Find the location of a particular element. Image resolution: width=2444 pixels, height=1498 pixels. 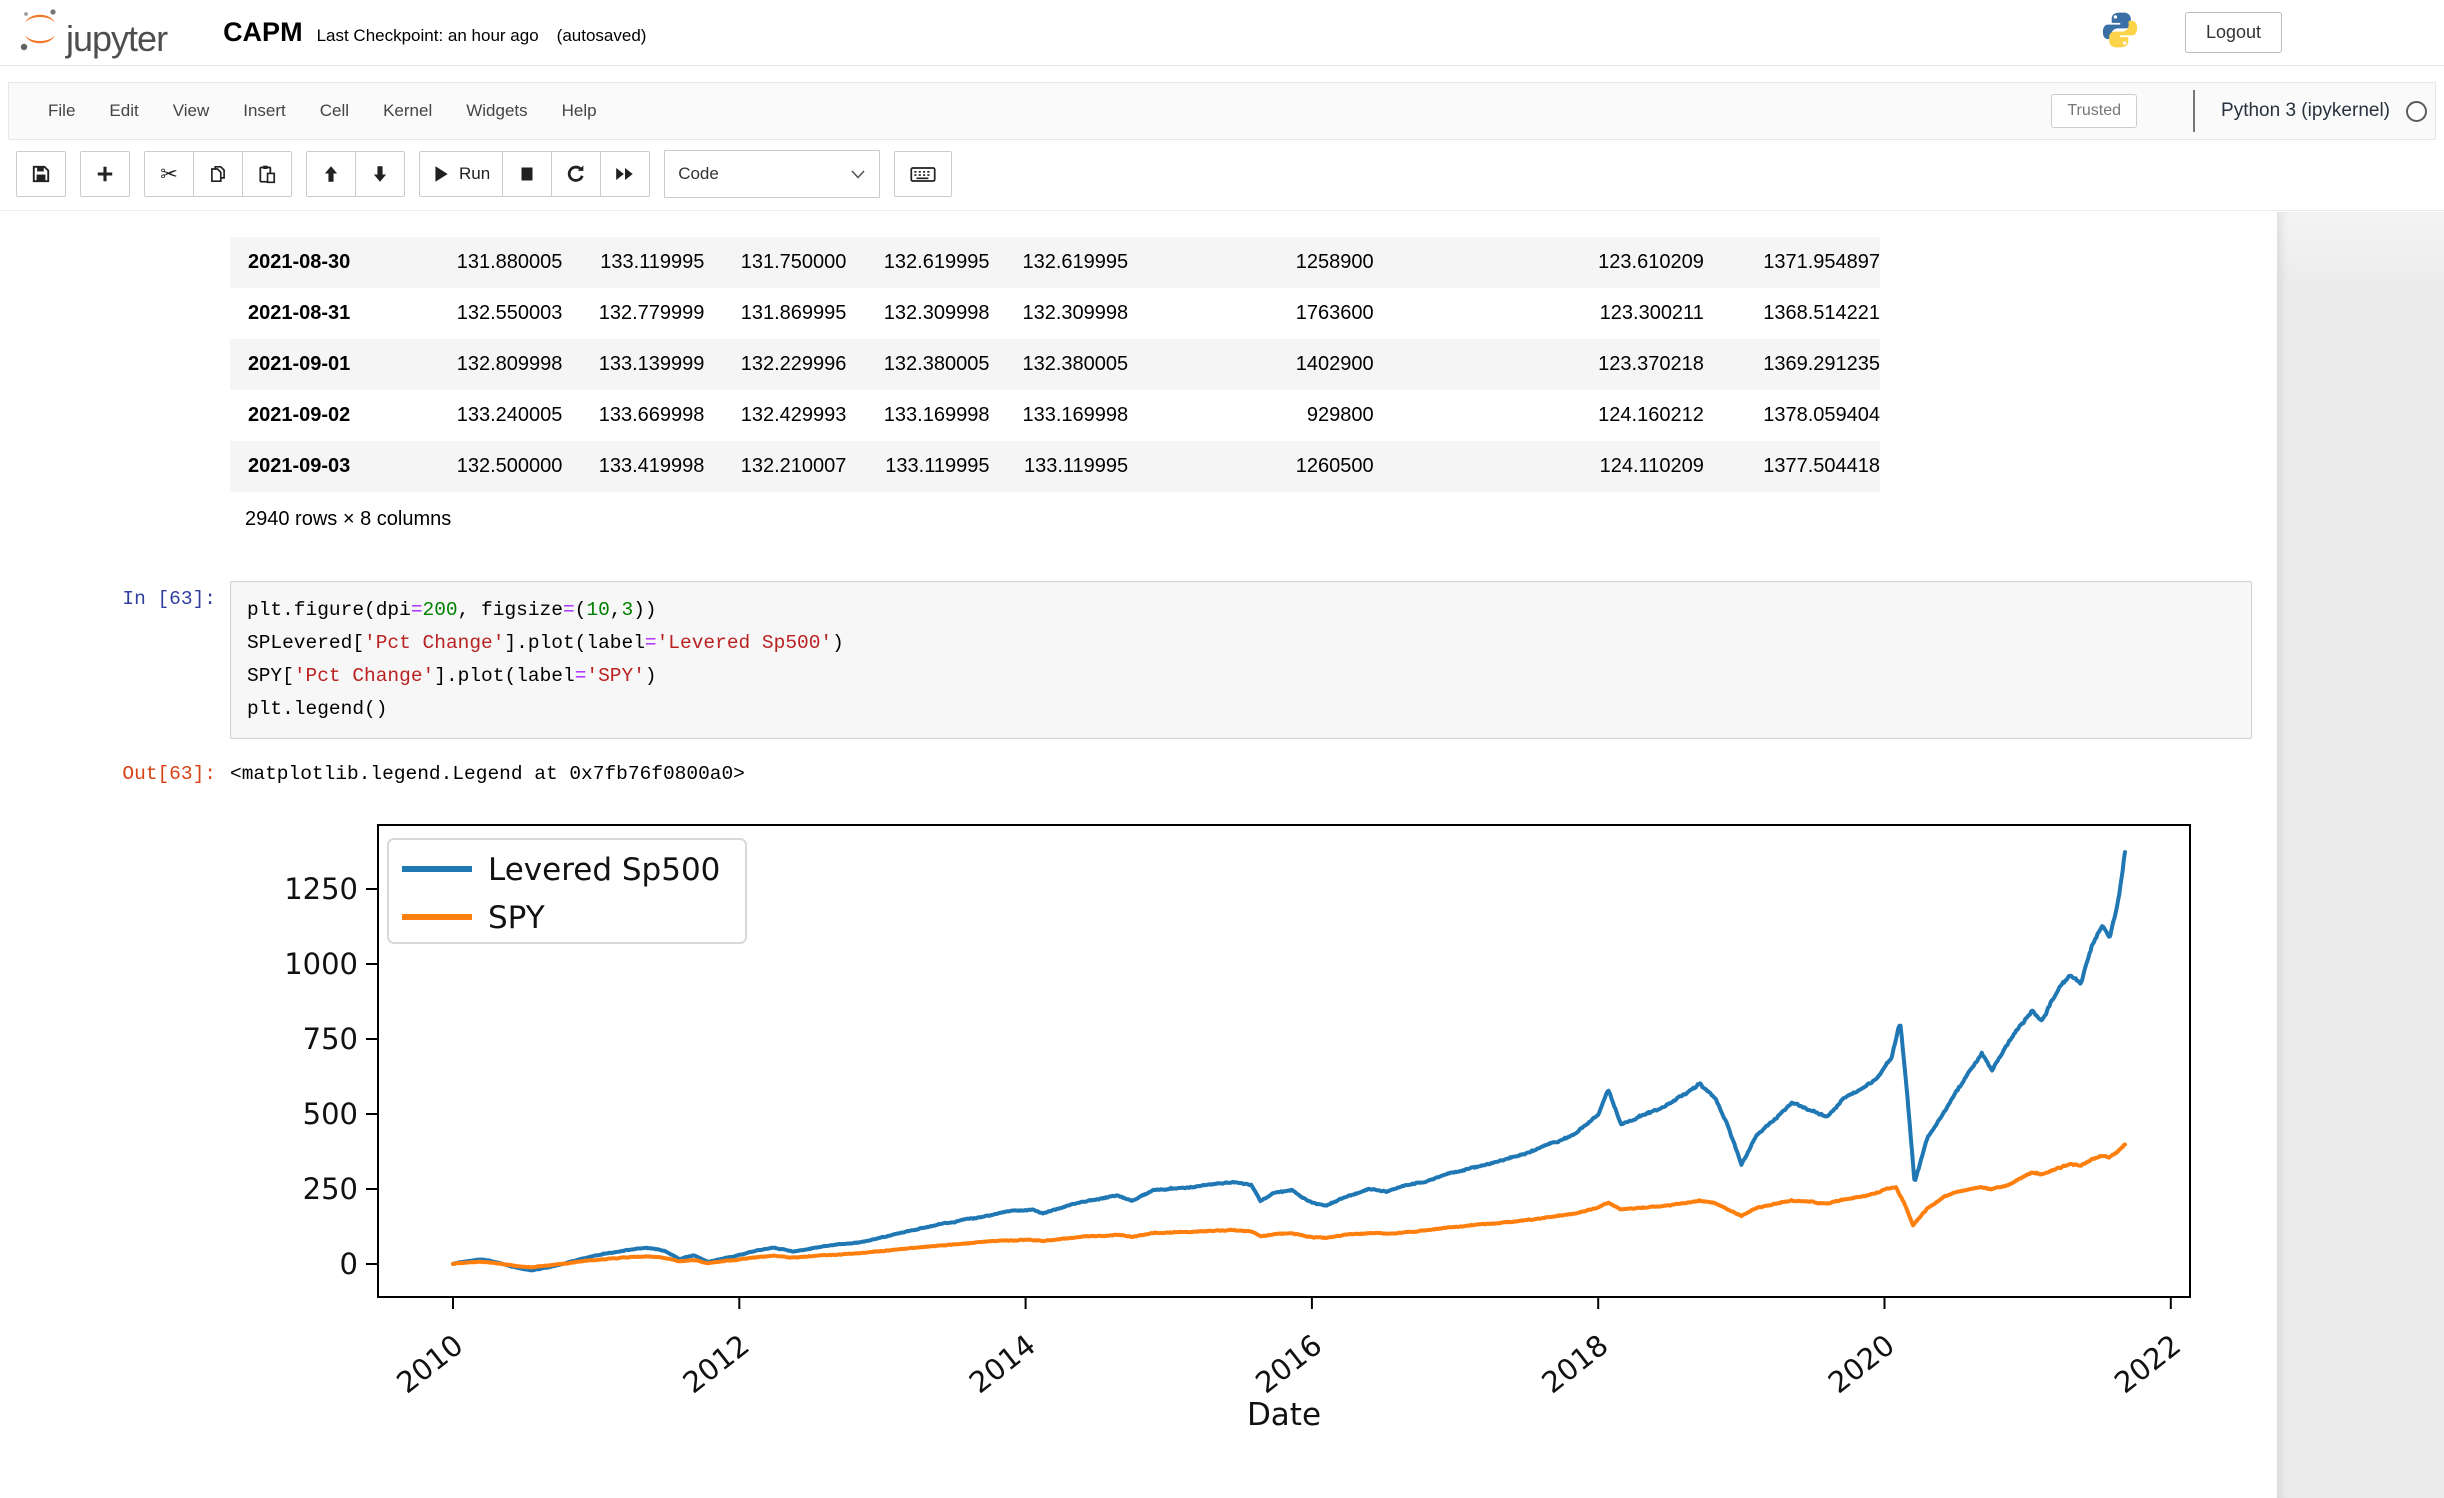

table-cell: 132.500000 is located at coordinates (509, 466).